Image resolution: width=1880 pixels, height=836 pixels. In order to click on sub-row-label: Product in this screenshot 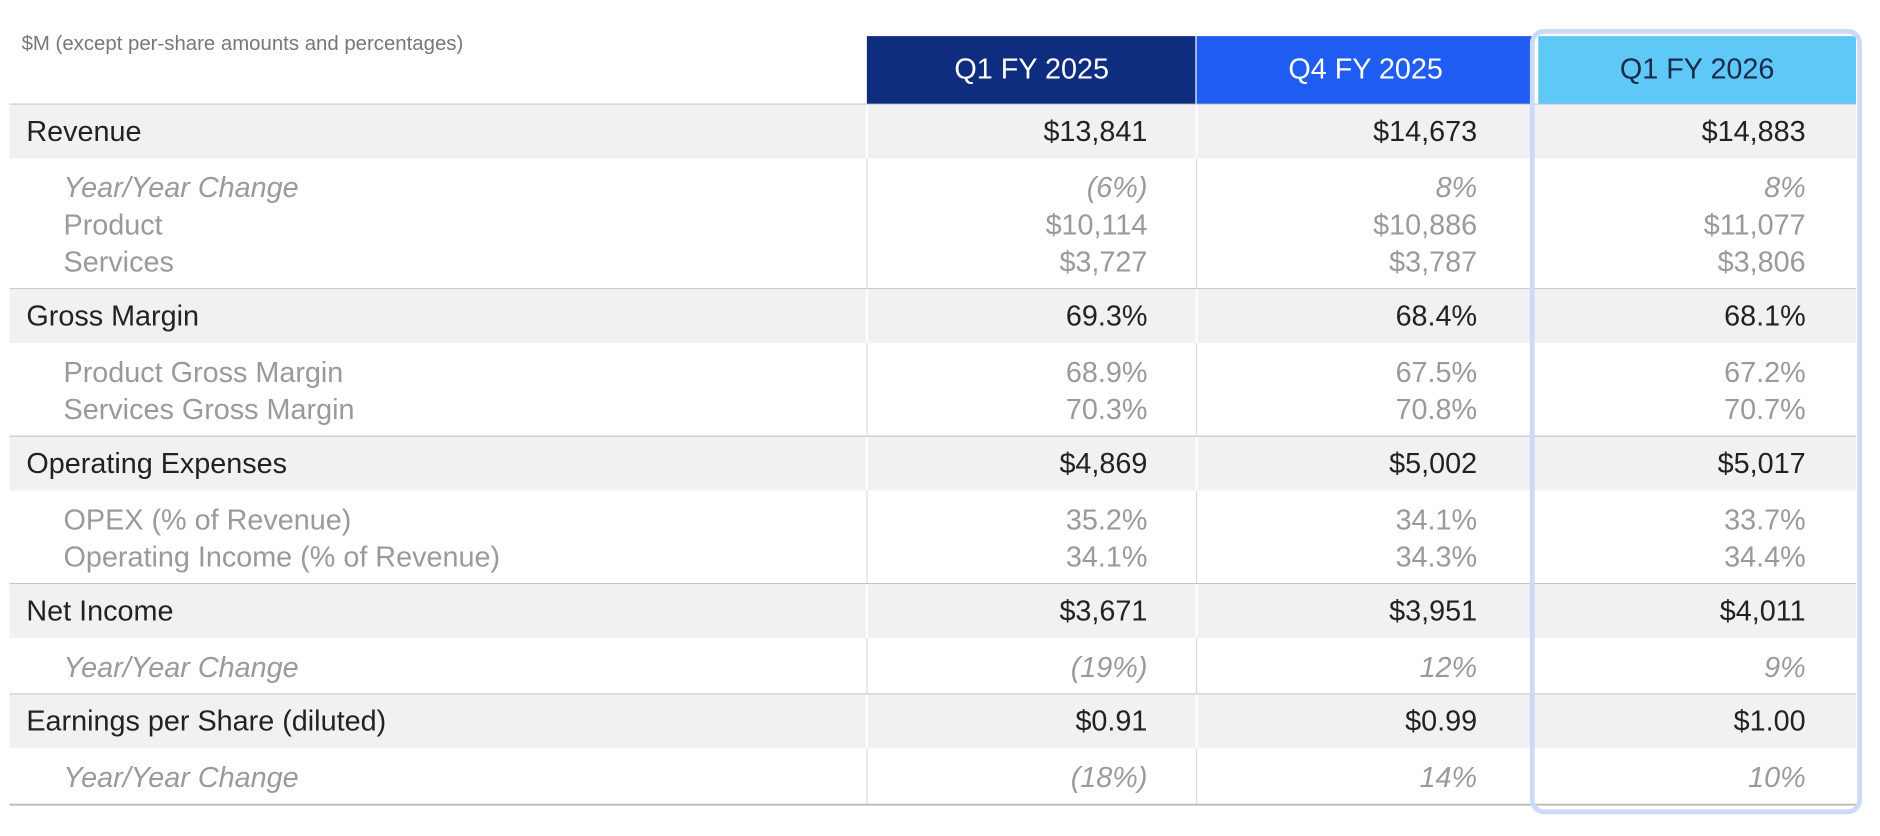, I will do `click(113, 225)`.